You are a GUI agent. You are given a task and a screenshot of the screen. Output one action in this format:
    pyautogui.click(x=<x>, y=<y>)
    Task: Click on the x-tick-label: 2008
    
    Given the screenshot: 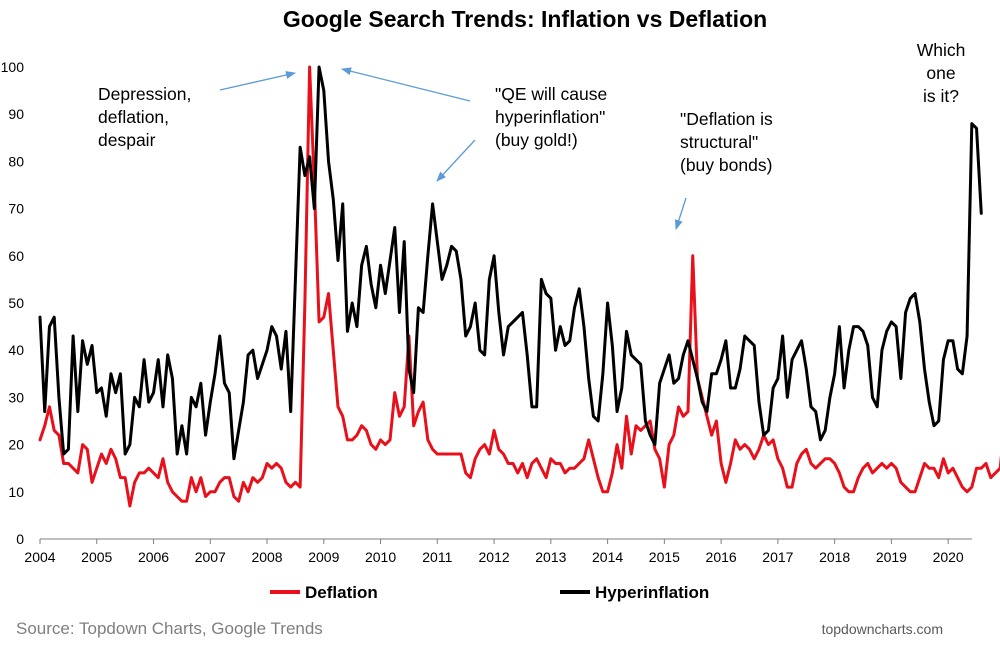 What is the action you would take?
    pyautogui.click(x=266, y=557)
    